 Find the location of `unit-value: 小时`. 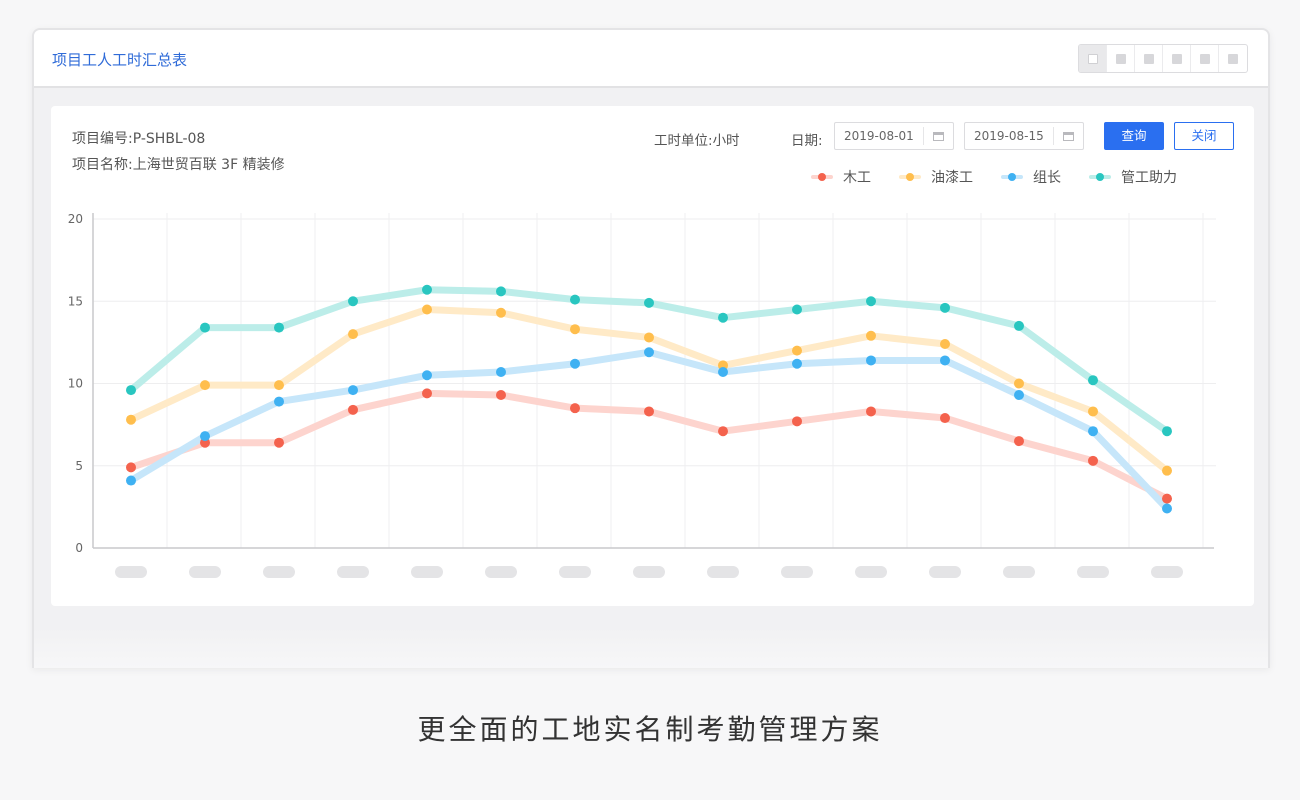

unit-value: 小时 is located at coordinates (726, 141).